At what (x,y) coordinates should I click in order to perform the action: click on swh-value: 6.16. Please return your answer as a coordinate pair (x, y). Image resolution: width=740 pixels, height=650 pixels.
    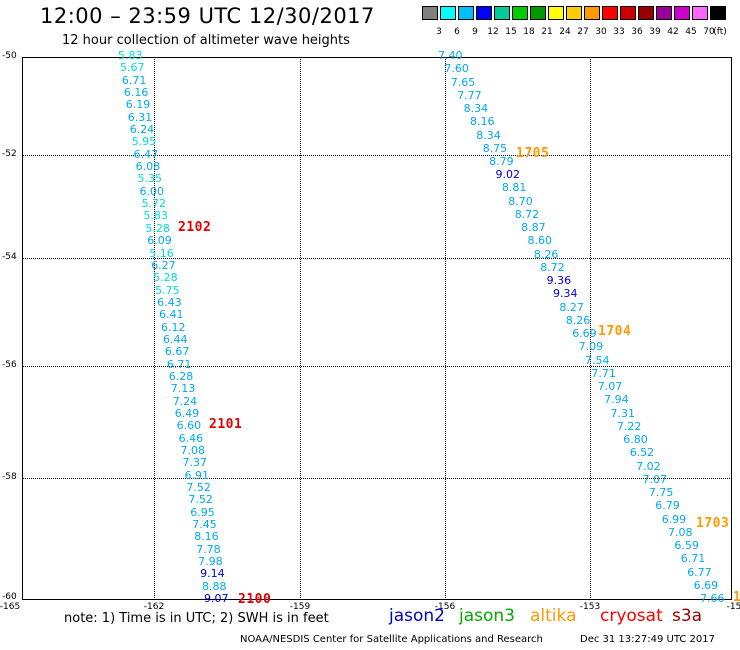
    Looking at the image, I should click on (136, 92).